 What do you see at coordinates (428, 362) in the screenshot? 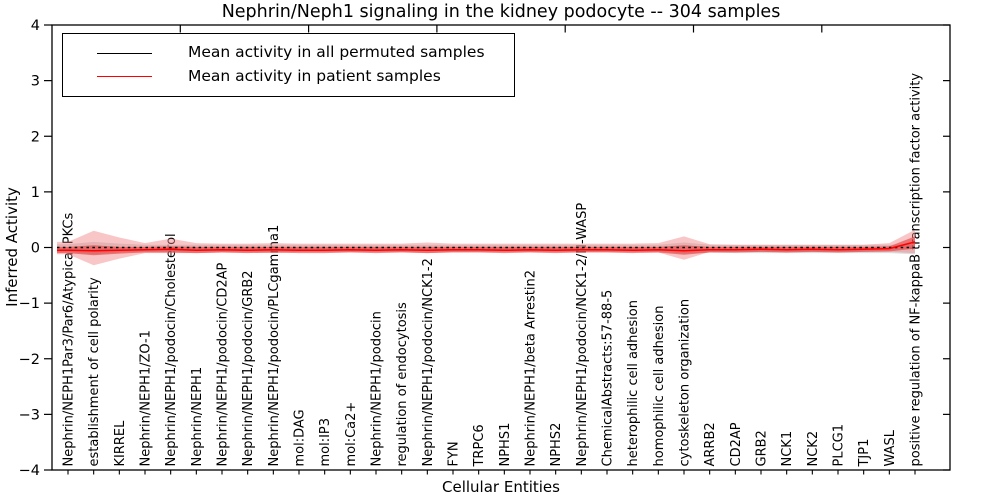
I see `x-category-label: Nephrin/NEPH1/podocin/NCK1-2` at bounding box center [428, 362].